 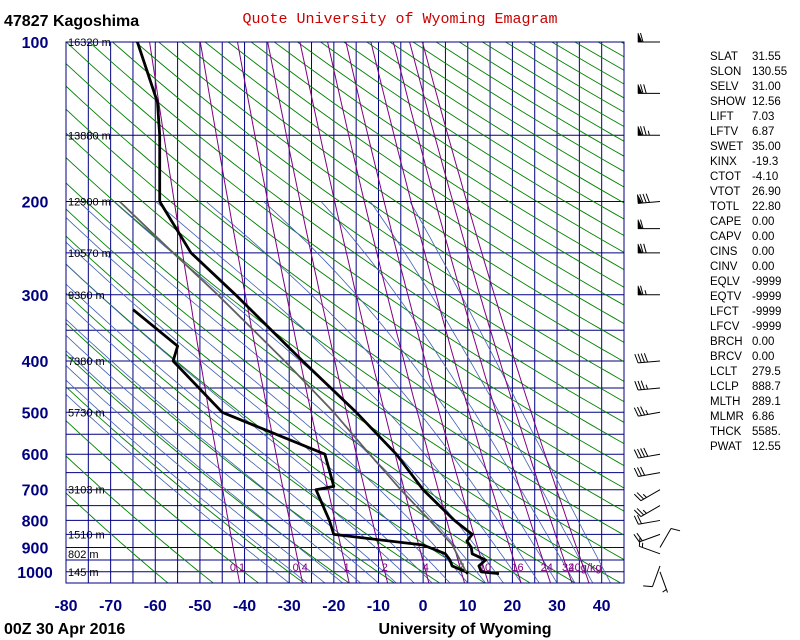 What do you see at coordinates (766, 87) in the screenshot?
I see `index-value: 31.00` at bounding box center [766, 87].